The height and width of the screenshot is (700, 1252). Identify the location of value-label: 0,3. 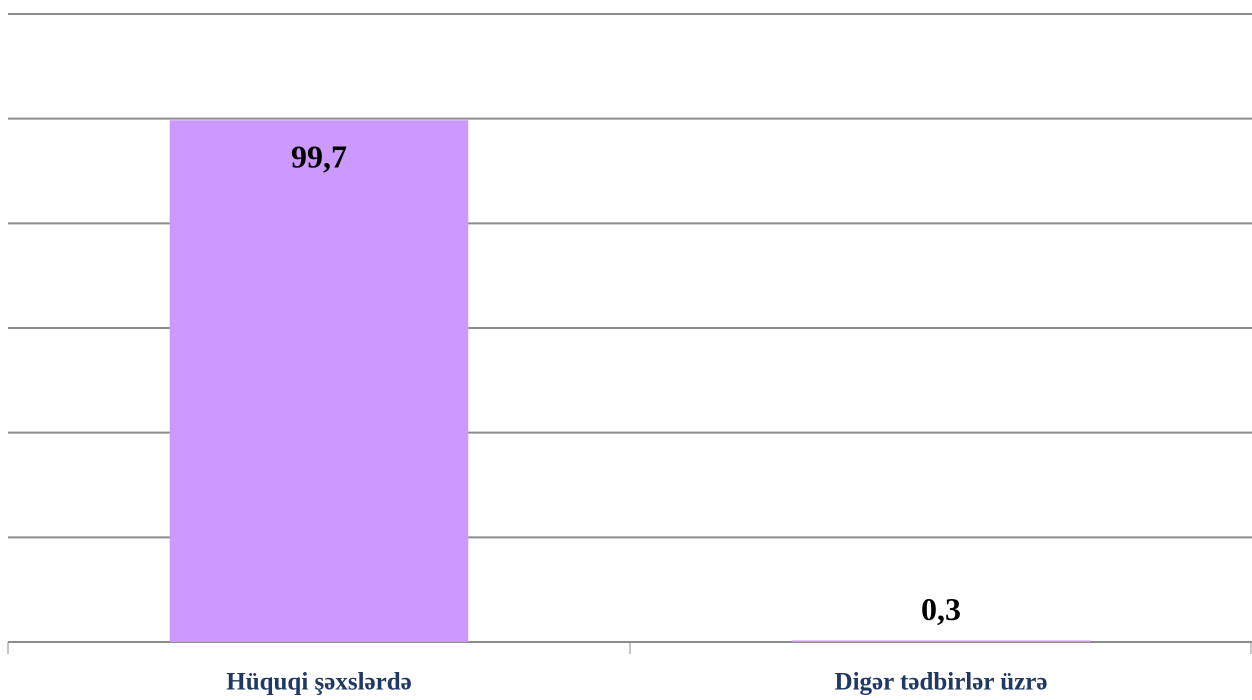
(941, 609).